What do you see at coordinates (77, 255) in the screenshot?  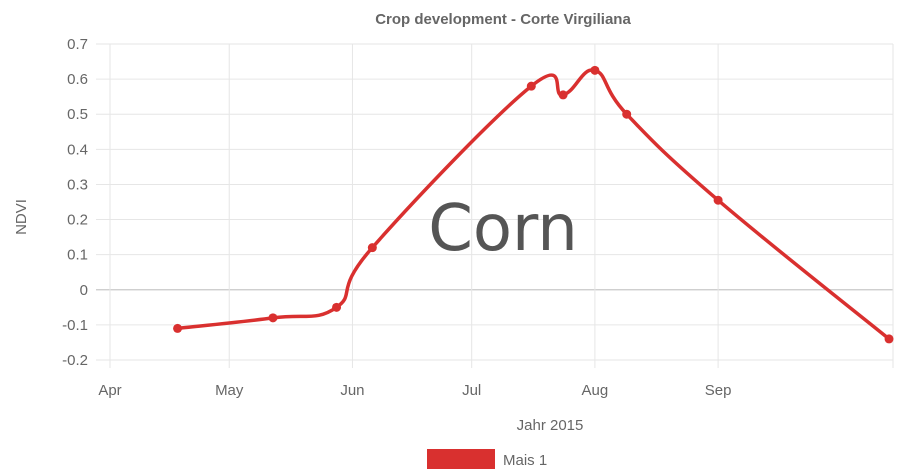 I see `y-tick-label: 0.1` at bounding box center [77, 255].